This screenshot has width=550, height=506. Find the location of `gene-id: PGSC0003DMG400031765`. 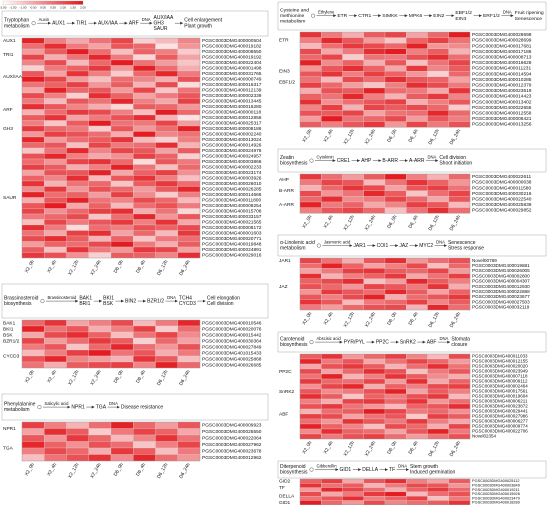

gene-id: PGSC0003DMG400031765 is located at coordinates (232, 74).